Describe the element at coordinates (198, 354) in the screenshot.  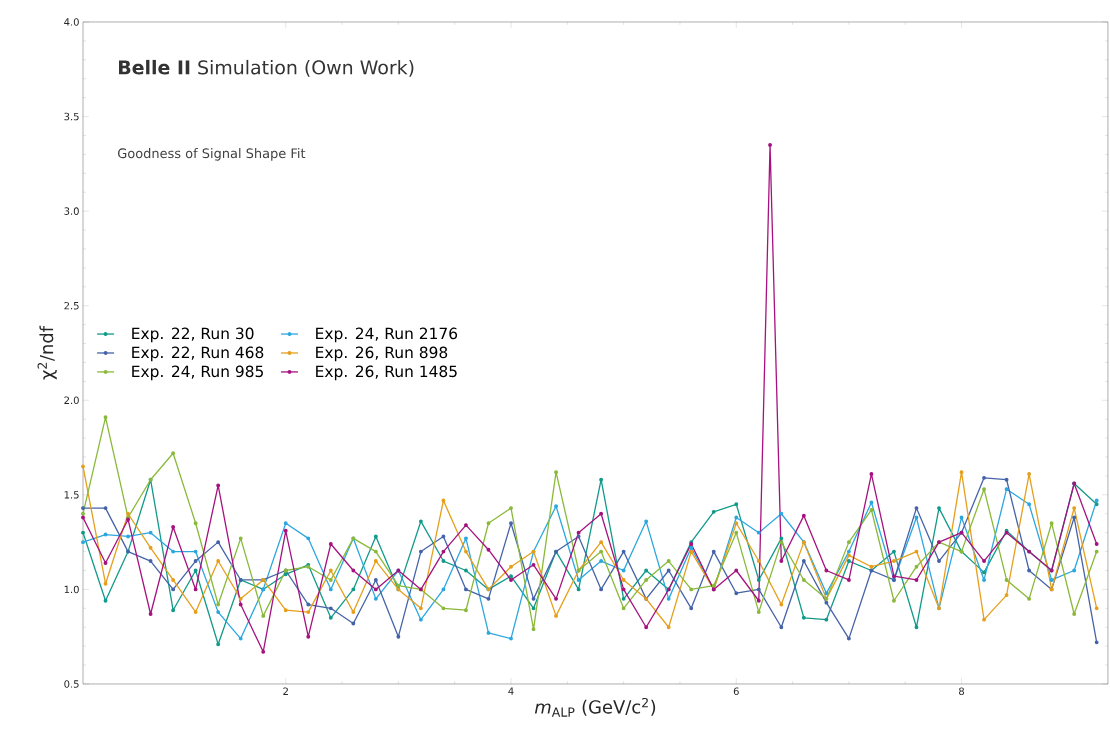
I see `legend-label: Exp. 22, Run 468` at that location.